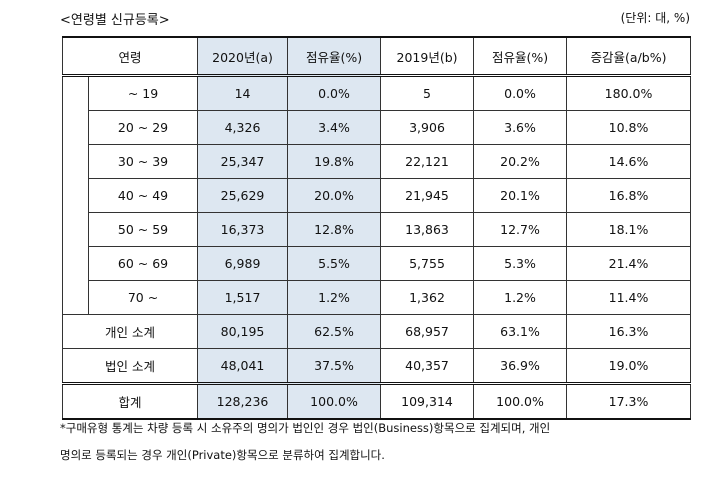  I want to click on cell: 1,517, so click(243, 297).